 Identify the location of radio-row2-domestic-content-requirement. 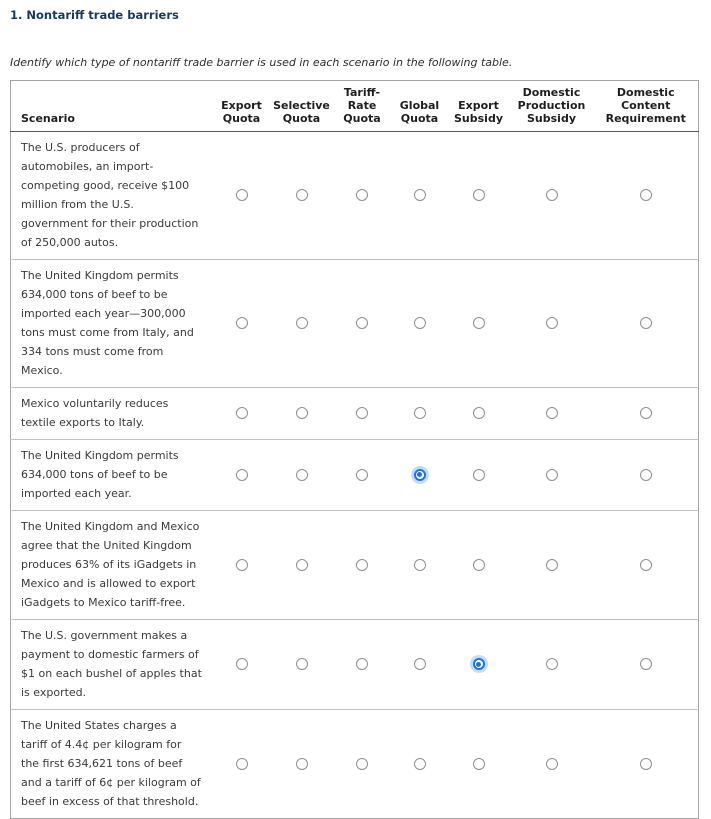
(645, 323).